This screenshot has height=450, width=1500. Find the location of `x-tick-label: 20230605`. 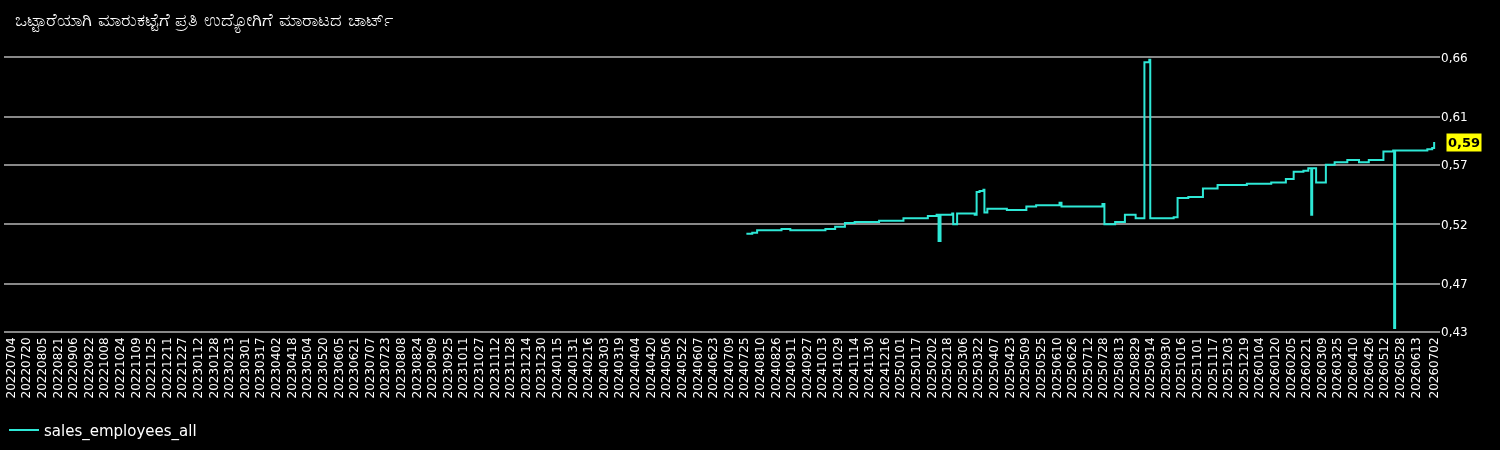

x-tick-label: 20230605 is located at coordinates (338, 368).